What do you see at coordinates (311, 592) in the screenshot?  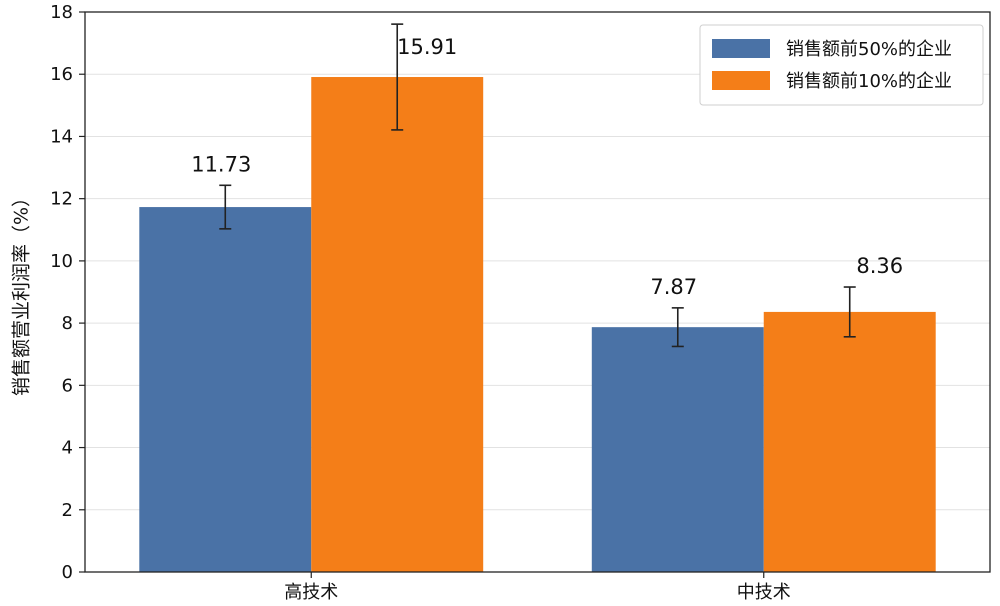 I see `x-tick-label: 高技术` at bounding box center [311, 592].